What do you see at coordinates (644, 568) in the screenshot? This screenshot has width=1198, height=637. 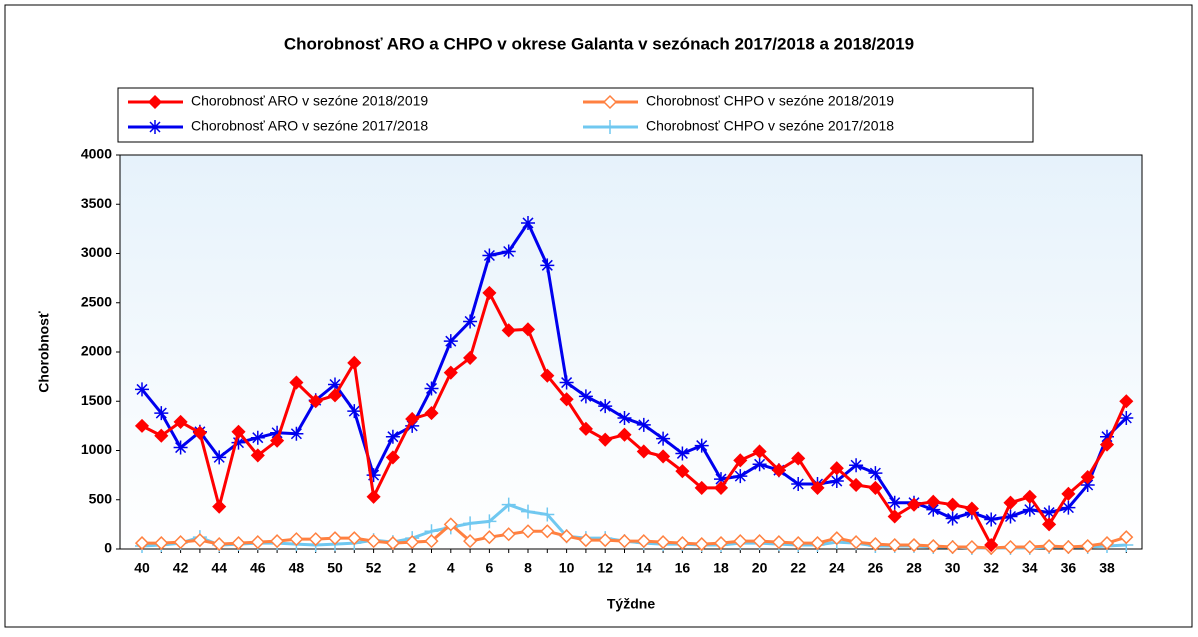 I see `x-tick-label: 14` at bounding box center [644, 568].